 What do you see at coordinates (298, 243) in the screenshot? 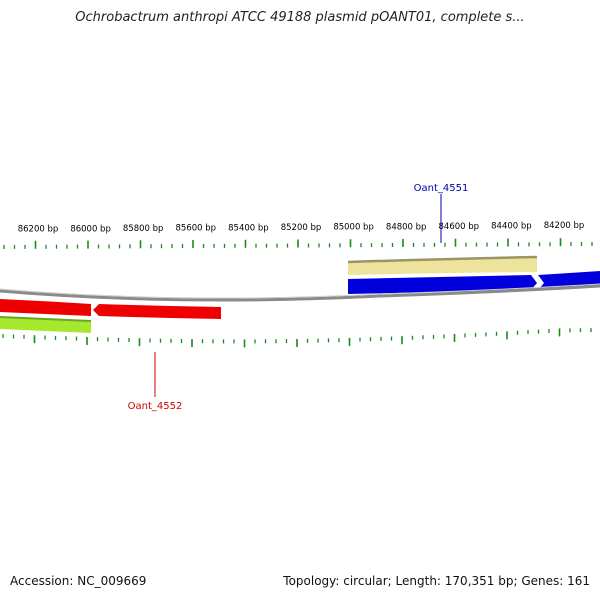
I see `position-ticks-upper` at bounding box center [298, 243].